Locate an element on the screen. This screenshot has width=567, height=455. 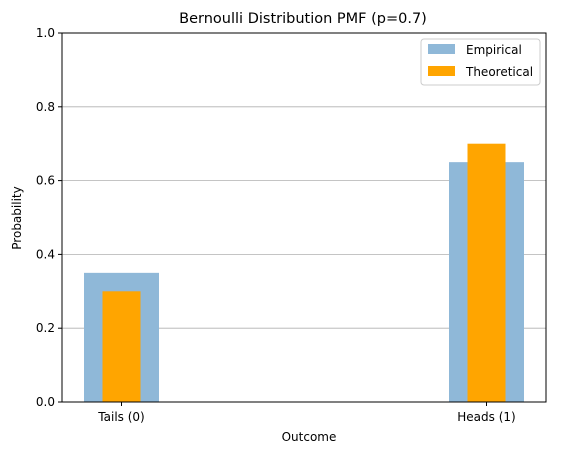
x-axis-label: Outcome is located at coordinates (309, 437).